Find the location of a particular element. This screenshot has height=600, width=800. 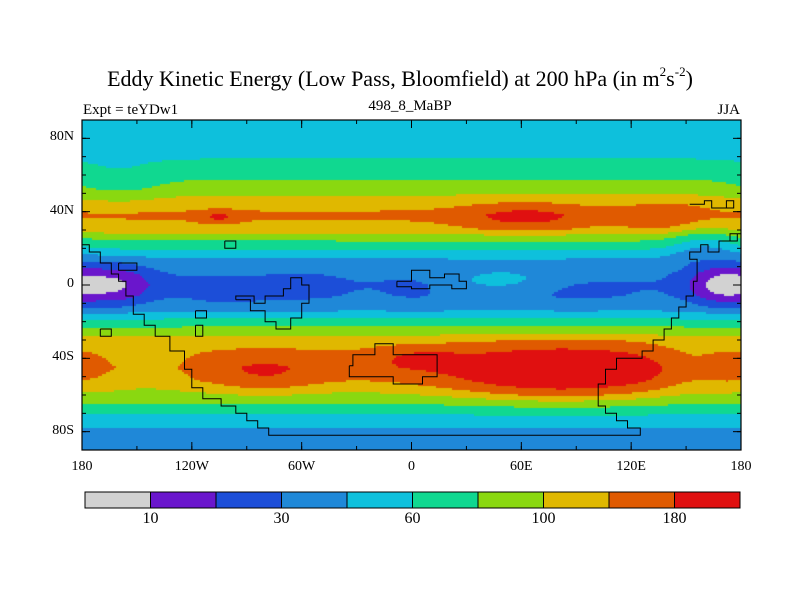

colorbar-label: 100 is located at coordinates (543, 518).